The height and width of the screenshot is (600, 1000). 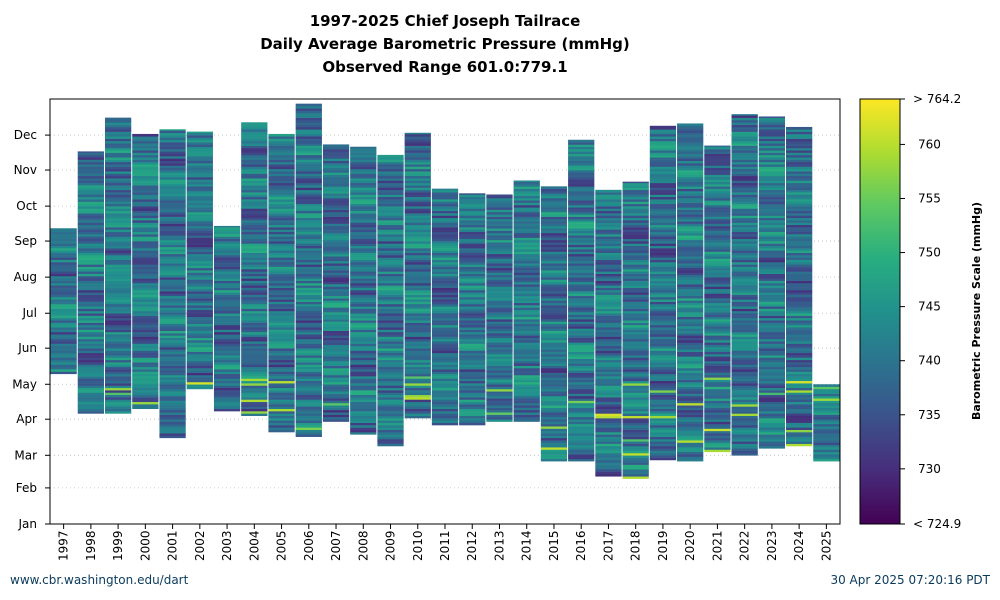 I want to click on y-tick-label: Jan, so click(x=28, y=524).